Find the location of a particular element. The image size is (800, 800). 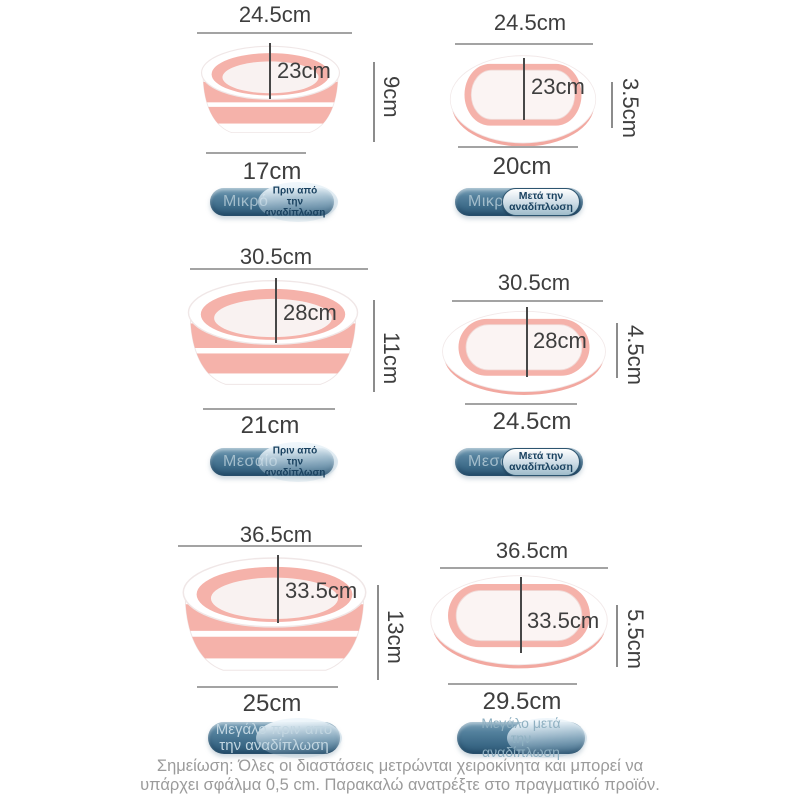

height-label: 11cm is located at coordinates (391, 358).